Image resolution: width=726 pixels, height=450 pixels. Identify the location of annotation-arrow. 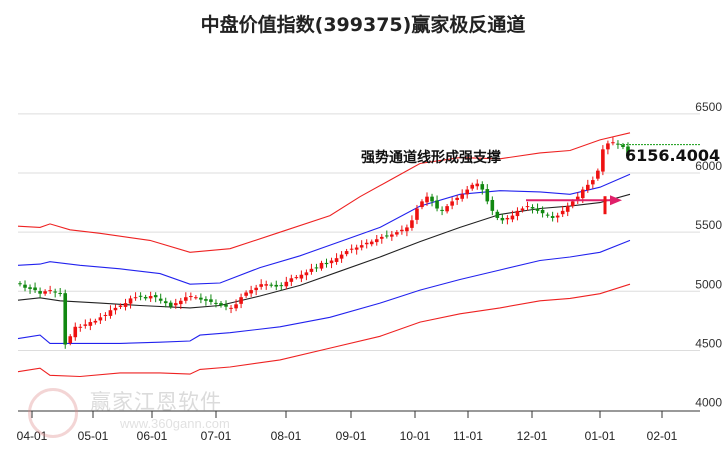
(574, 205).